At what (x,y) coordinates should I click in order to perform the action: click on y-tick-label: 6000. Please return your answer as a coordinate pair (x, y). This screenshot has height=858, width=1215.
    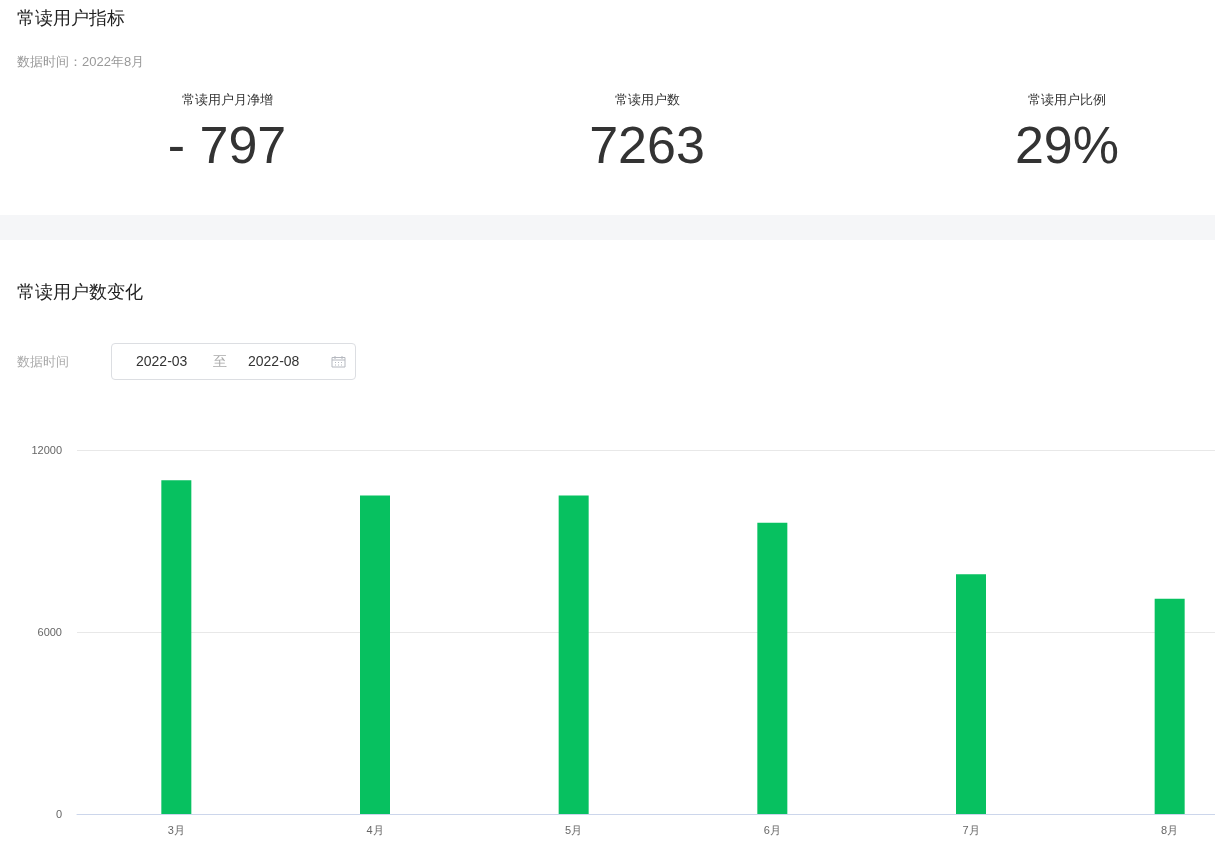
    Looking at the image, I should click on (49, 632).